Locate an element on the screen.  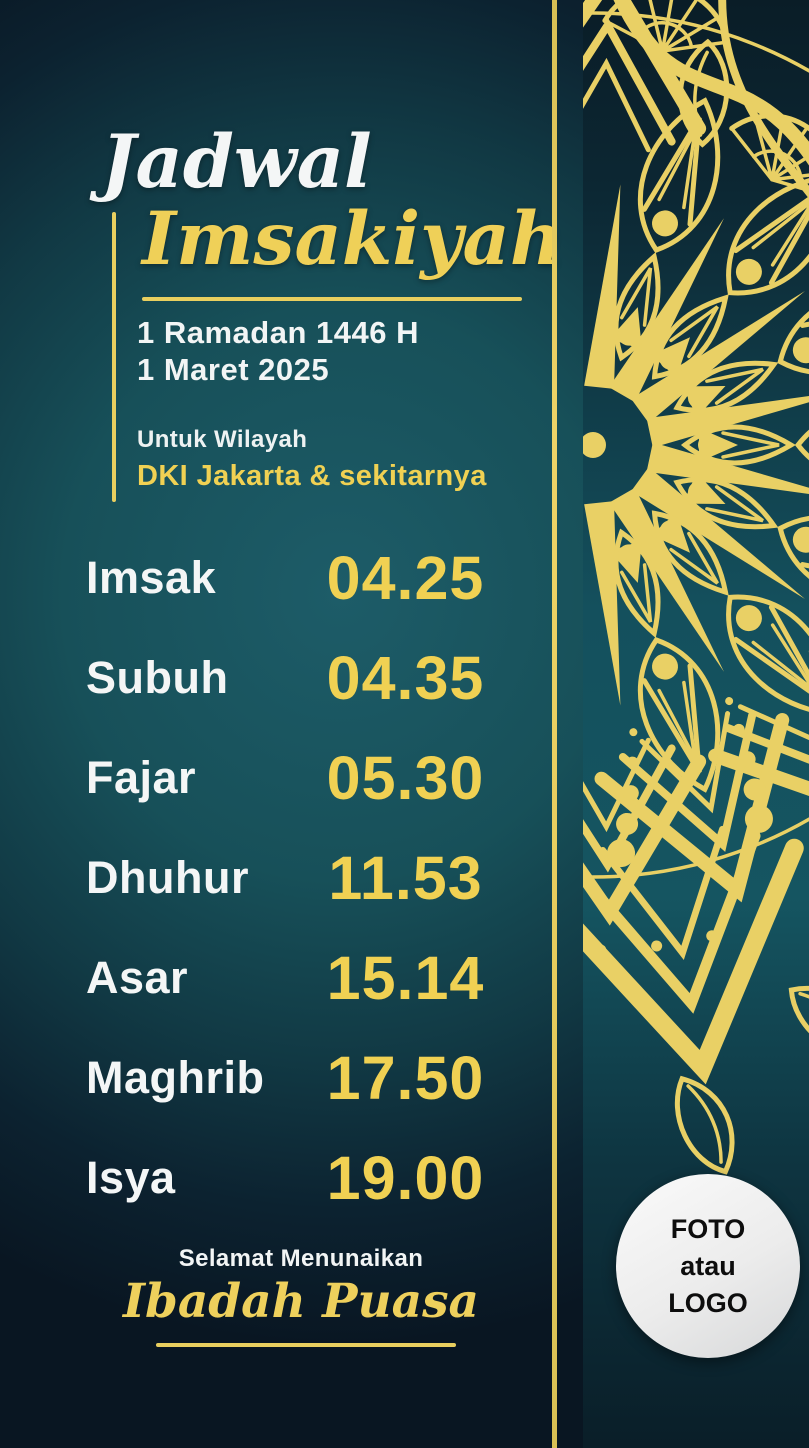
schedule-row: Dhuhur 11.53 is located at coordinates (303, 878).